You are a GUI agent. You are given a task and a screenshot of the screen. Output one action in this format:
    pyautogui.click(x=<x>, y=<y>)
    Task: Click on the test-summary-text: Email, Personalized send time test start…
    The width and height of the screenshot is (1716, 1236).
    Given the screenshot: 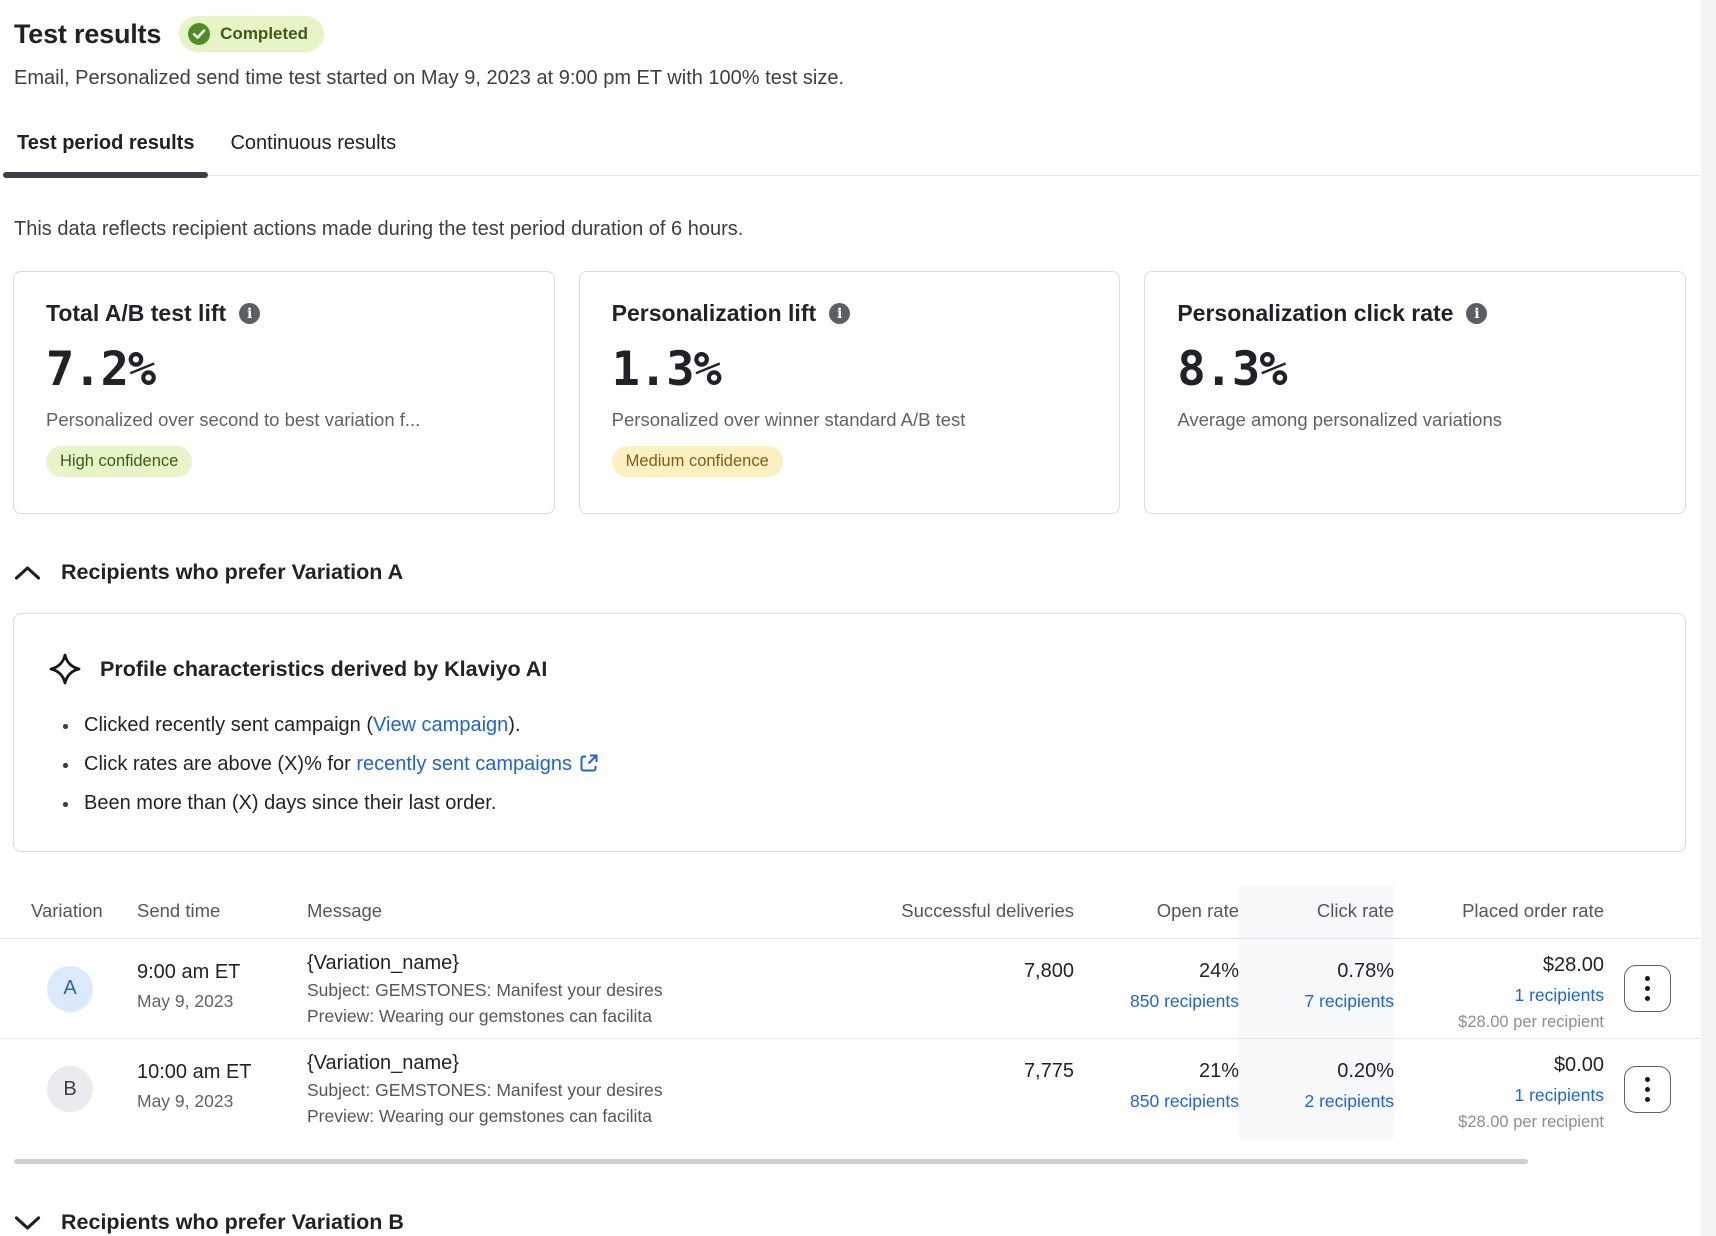 What is the action you would take?
    pyautogui.click(x=429, y=78)
    